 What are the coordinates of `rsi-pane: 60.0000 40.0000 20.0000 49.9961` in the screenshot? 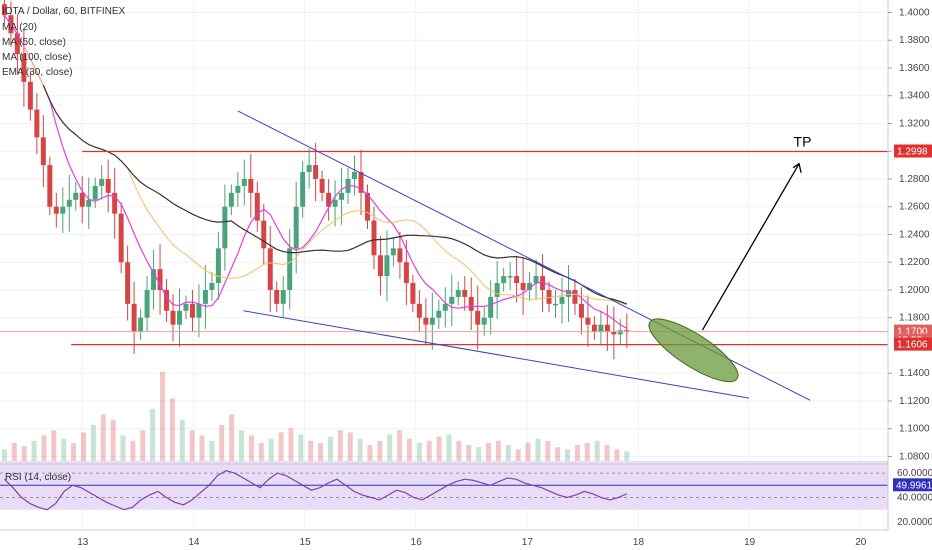 It's located at (466, 494).